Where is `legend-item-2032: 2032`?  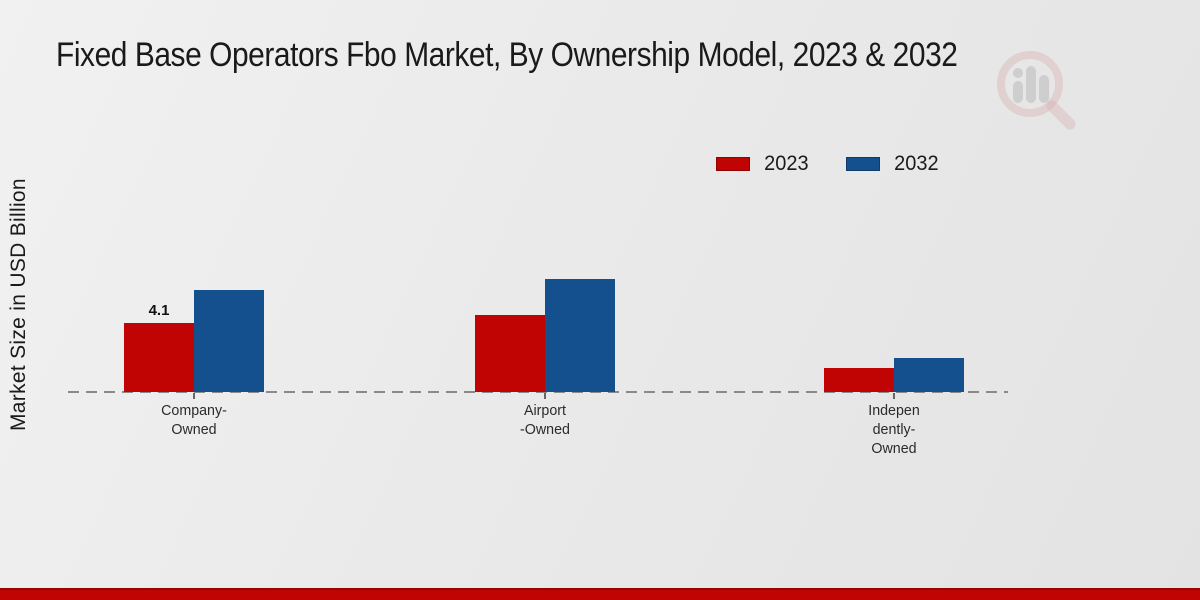 legend-item-2032: 2032 is located at coordinates (892, 164).